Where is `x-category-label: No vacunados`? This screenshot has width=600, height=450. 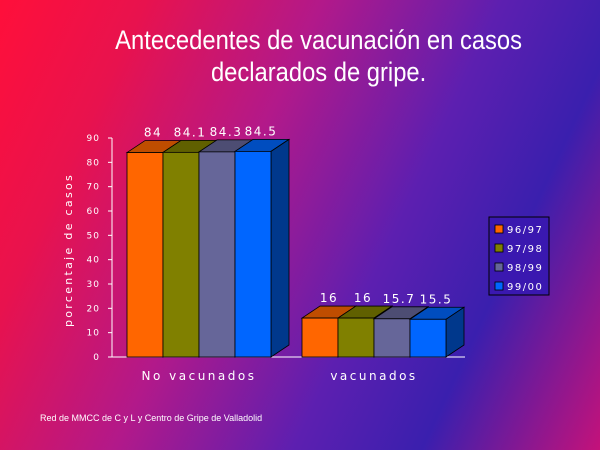 x-category-label: No vacunados is located at coordinates (199, 376).